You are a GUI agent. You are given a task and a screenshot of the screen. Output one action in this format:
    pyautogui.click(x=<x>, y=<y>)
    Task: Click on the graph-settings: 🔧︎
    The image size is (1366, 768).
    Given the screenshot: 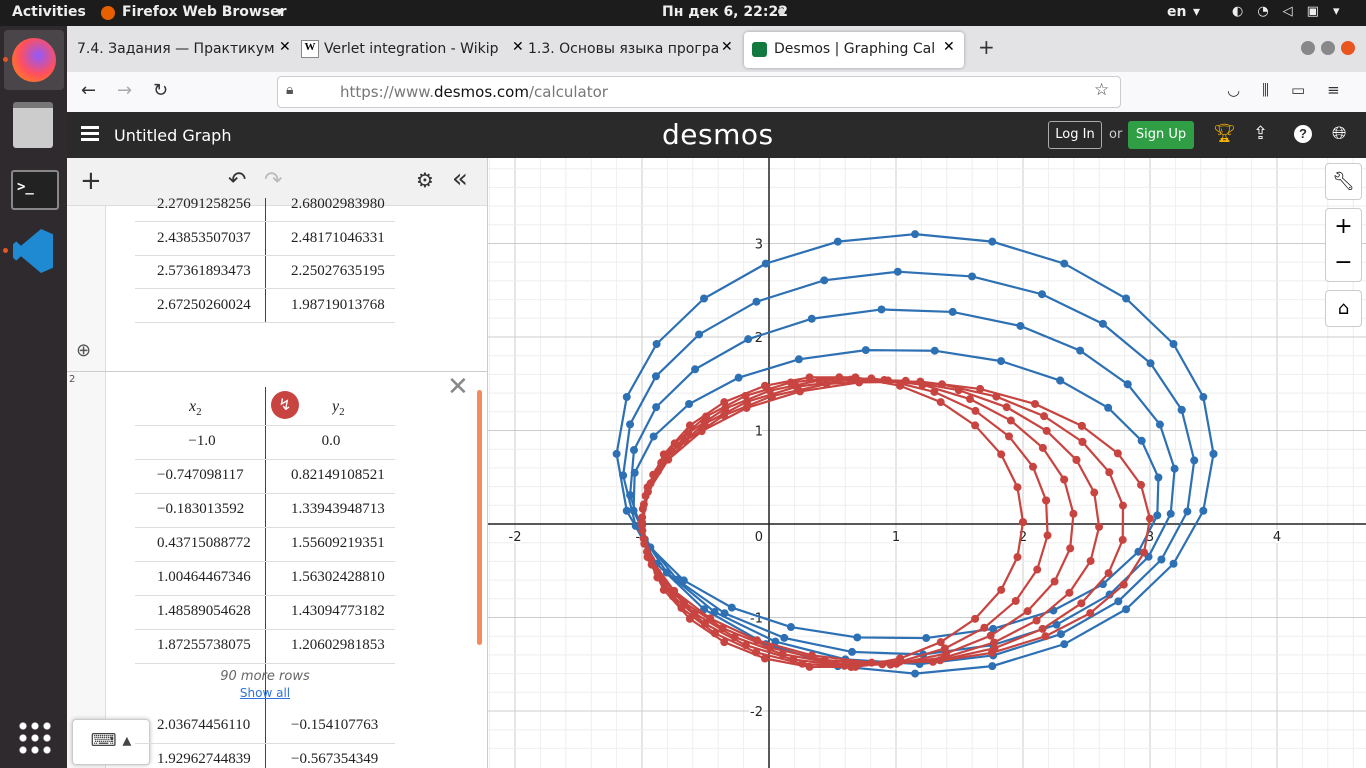 What is the action you would take?
    pyautogui.click(x=1343, y=181)
    